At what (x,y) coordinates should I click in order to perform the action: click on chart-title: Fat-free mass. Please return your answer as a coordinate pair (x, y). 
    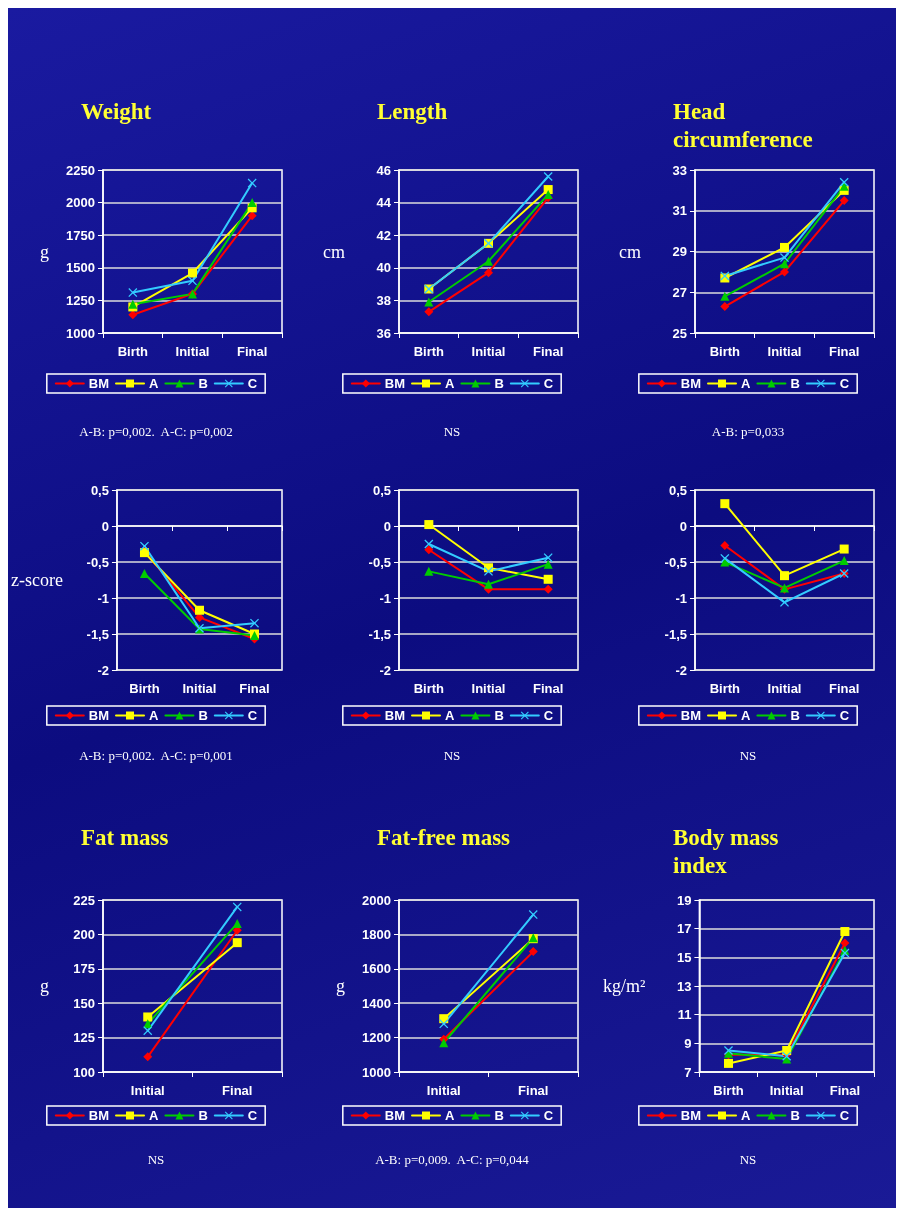
    Looking at the image, I should click on (444, 837).